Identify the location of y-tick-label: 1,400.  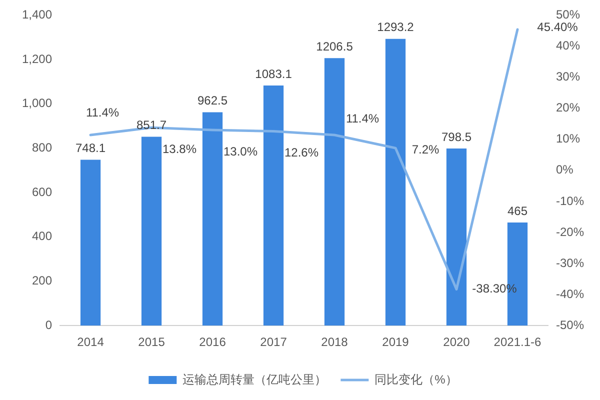
(37, 15).